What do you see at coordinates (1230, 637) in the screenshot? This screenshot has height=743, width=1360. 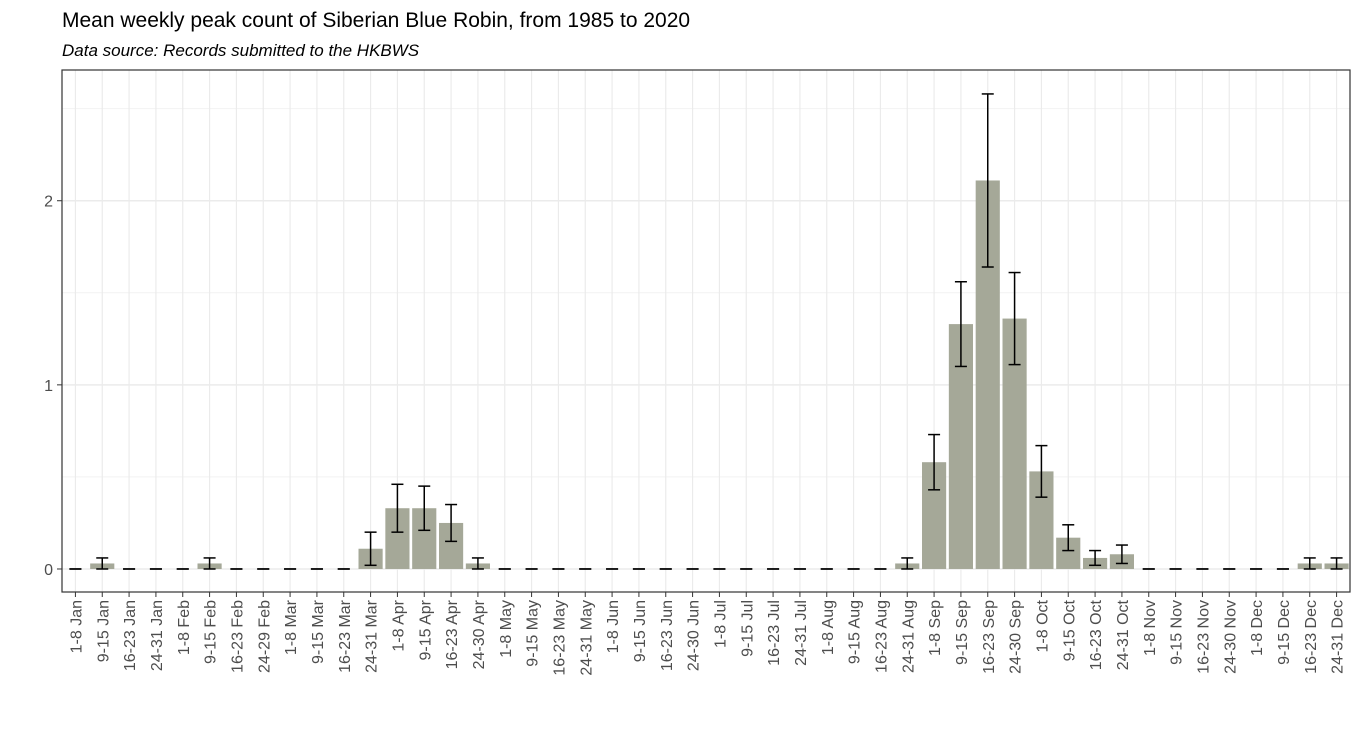 I see `x-tick-label: 24-30 Nov` at bounding box center [1230, 637].